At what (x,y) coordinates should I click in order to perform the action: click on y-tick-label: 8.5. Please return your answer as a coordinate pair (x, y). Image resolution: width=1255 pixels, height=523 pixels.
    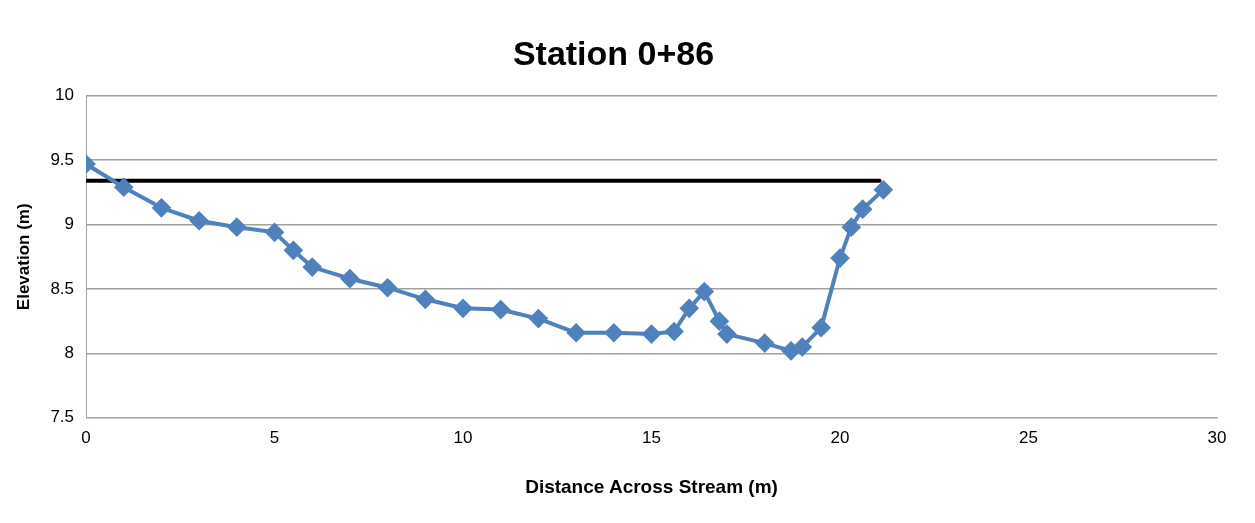
    Looking at the image, I should click on (62, 288).